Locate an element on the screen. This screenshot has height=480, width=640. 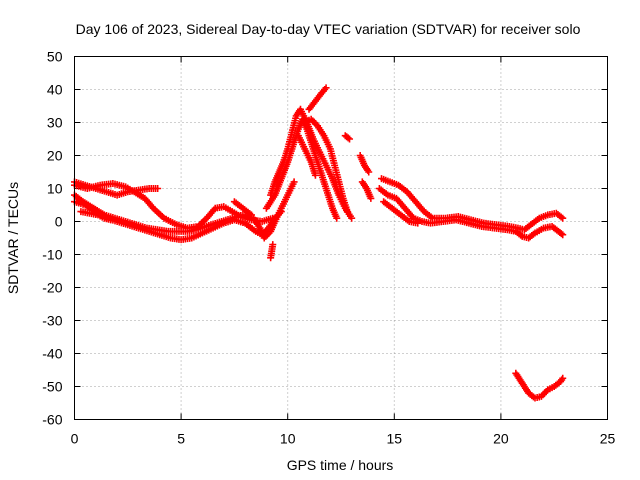
y-tick-label: -20 is located at coordinates (52, 288).